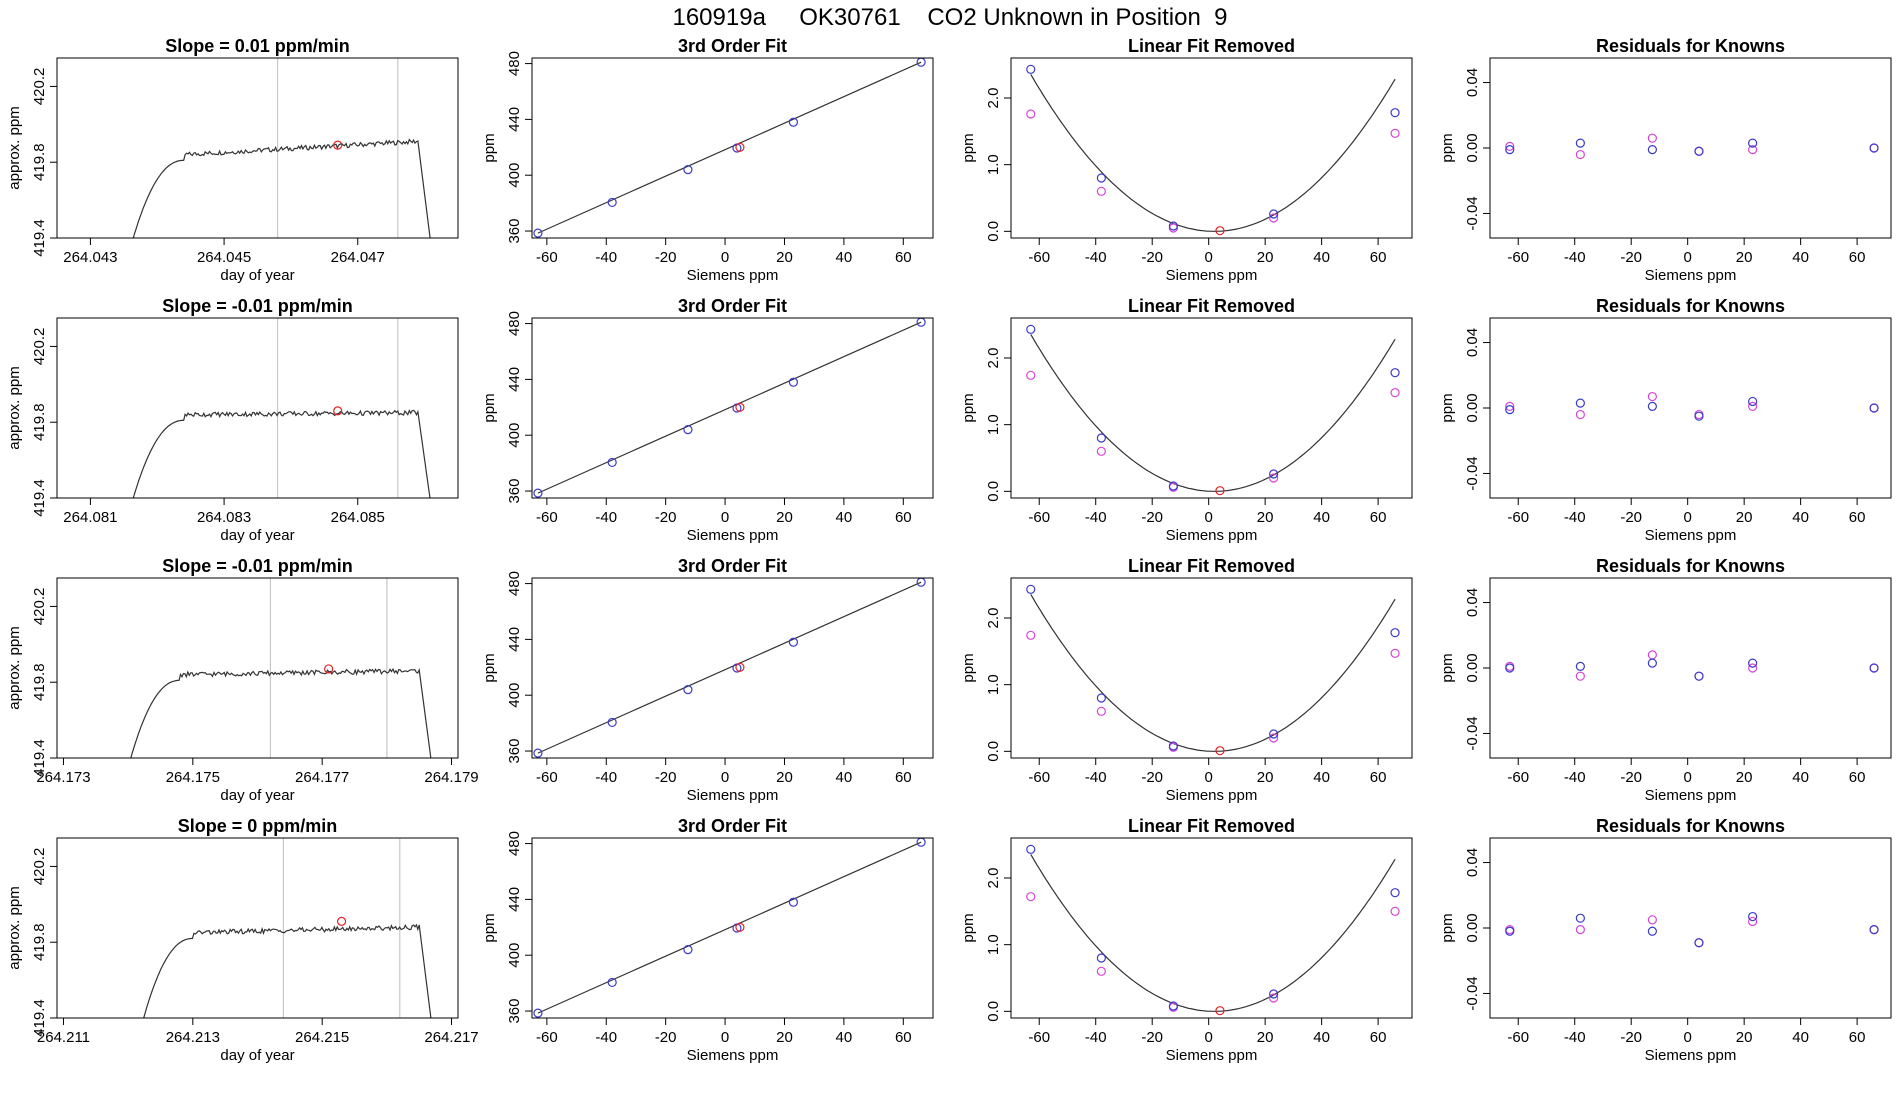  I want to click on x-tick-label: -20, so click(1631, 777).